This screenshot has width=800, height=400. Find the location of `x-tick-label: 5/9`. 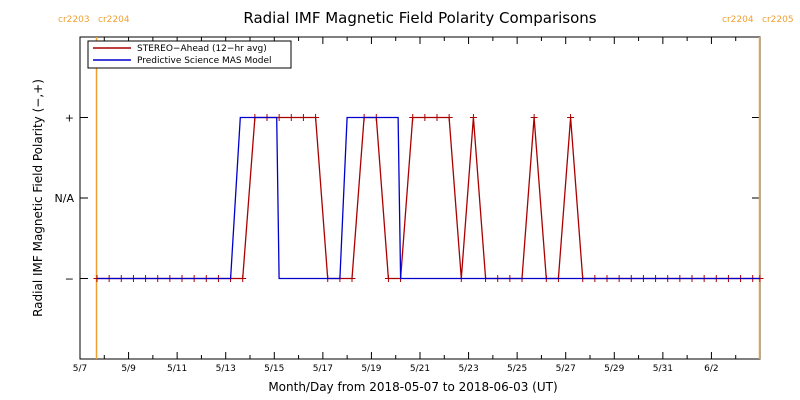

x-tick-label: 5/9 is located at coordinates (128, 369).